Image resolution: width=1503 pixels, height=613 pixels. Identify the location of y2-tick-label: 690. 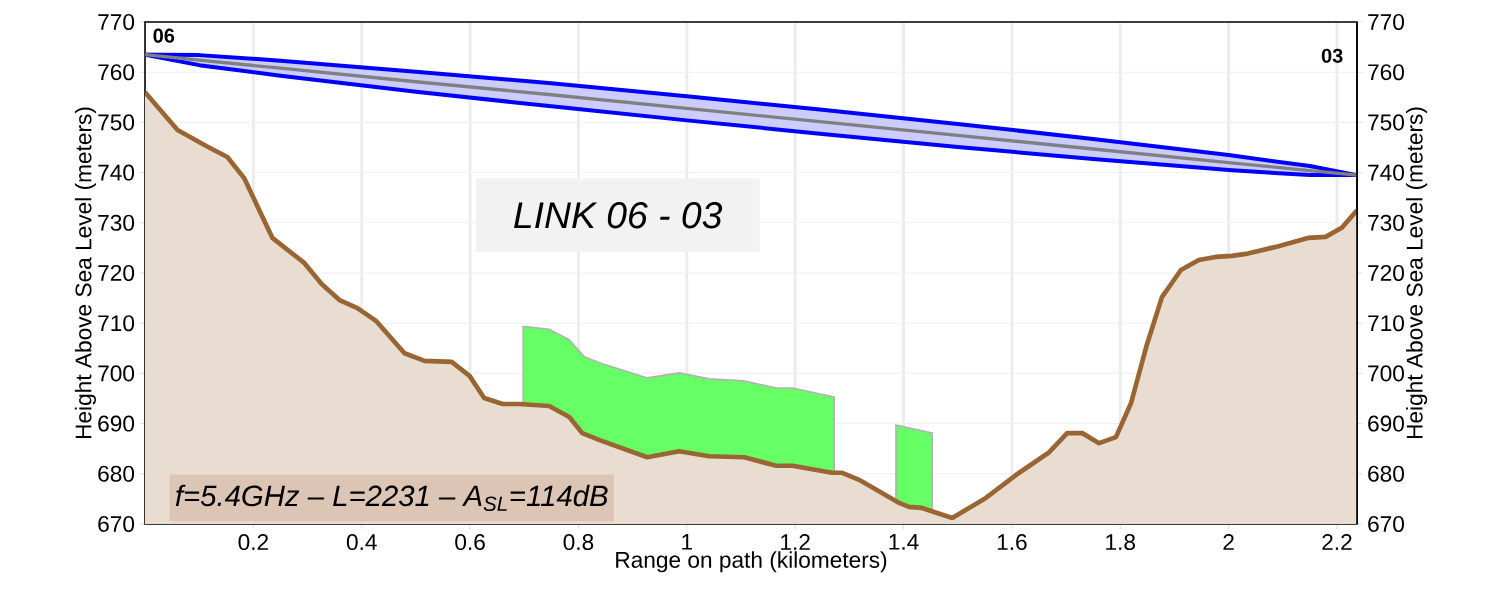
(1386, 423).